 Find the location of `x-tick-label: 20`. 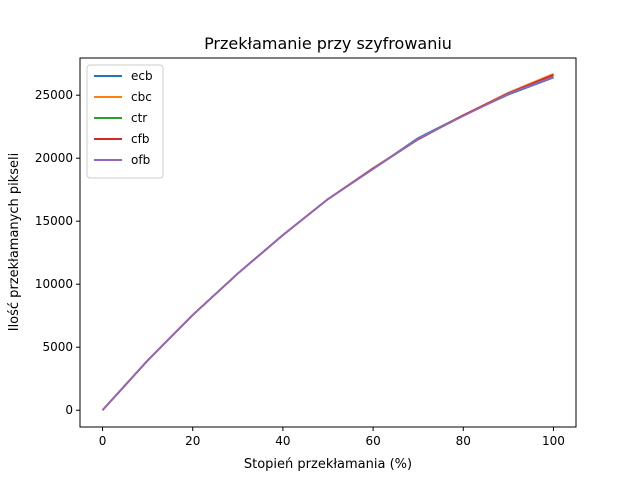

x-tick-label: 20 is located at coordinates (192, 441).